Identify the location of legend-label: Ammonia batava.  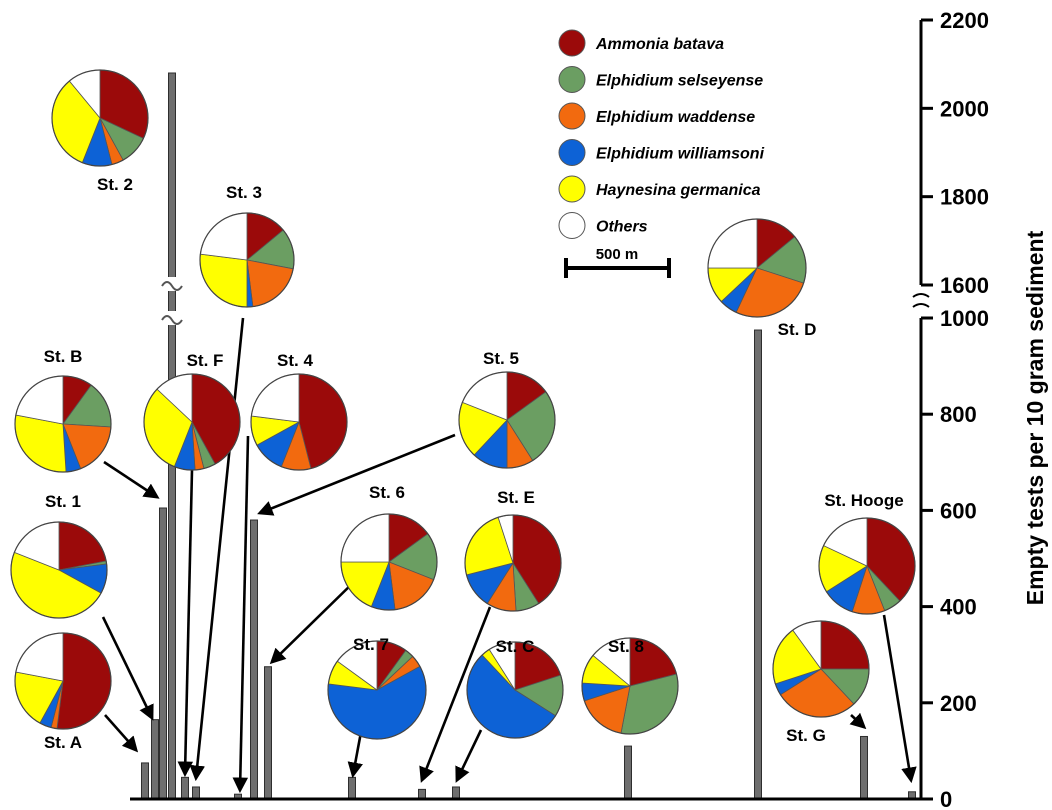
(659, 44).